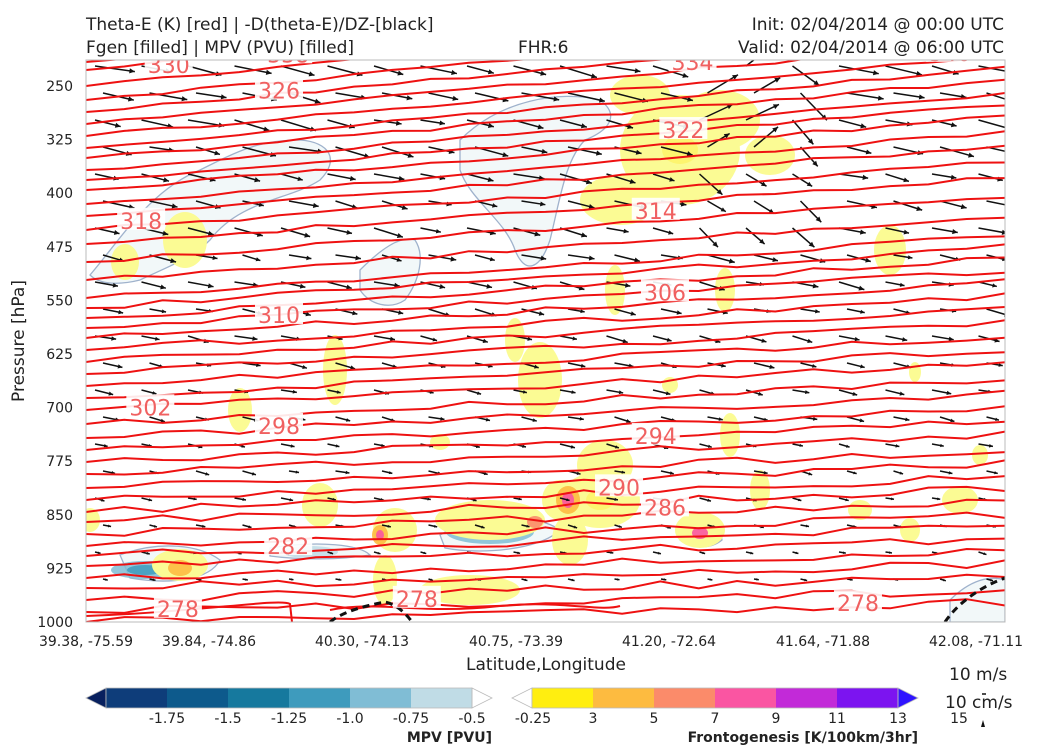 This screenshot has height=750, width=1050. What do you see at coordinates (380, 535) in the screenshot?
I see `fgen-core` at bounding box center [380, 535].